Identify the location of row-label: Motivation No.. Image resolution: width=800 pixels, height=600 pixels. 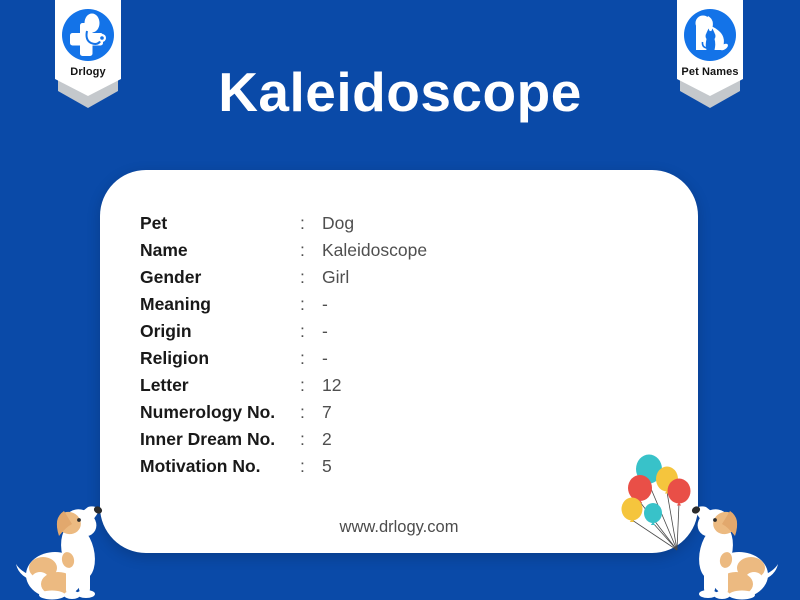
(200, 466).